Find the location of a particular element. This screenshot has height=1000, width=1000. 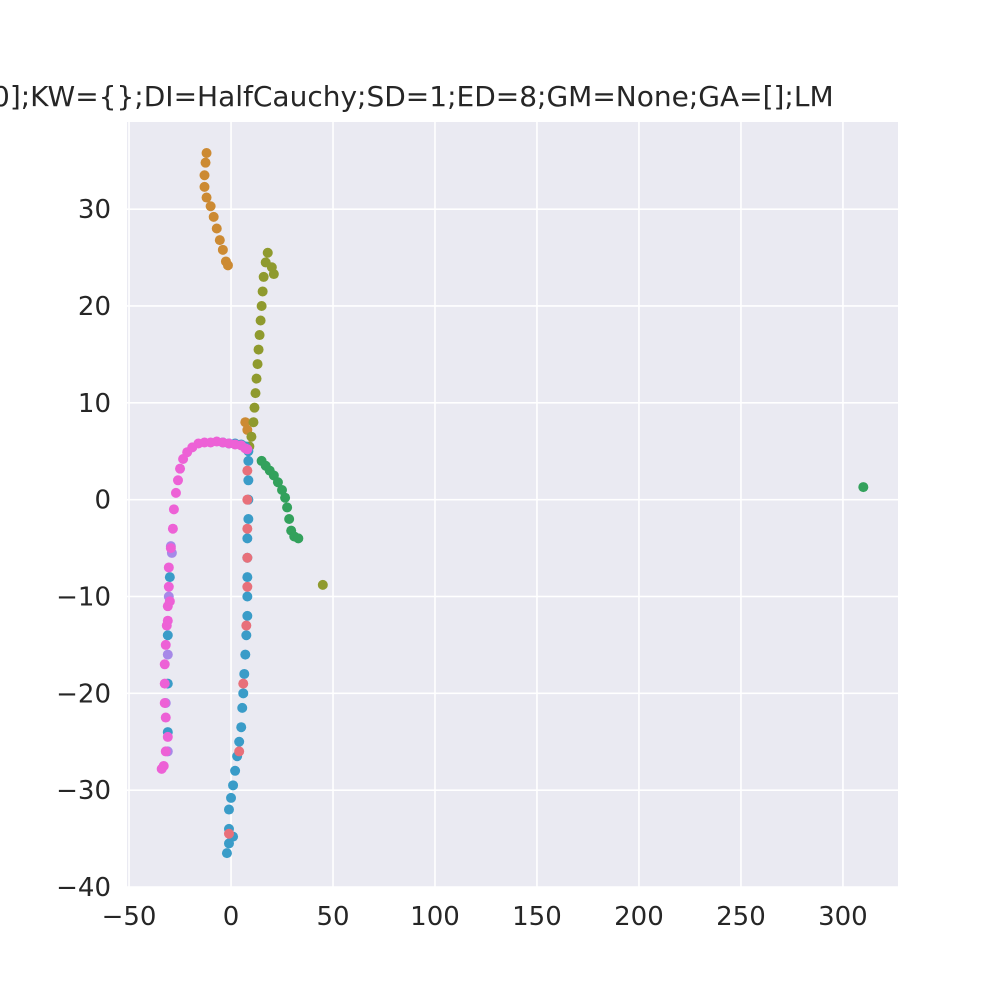

y-tick-label: −40 is located at coordinates (83, 888).